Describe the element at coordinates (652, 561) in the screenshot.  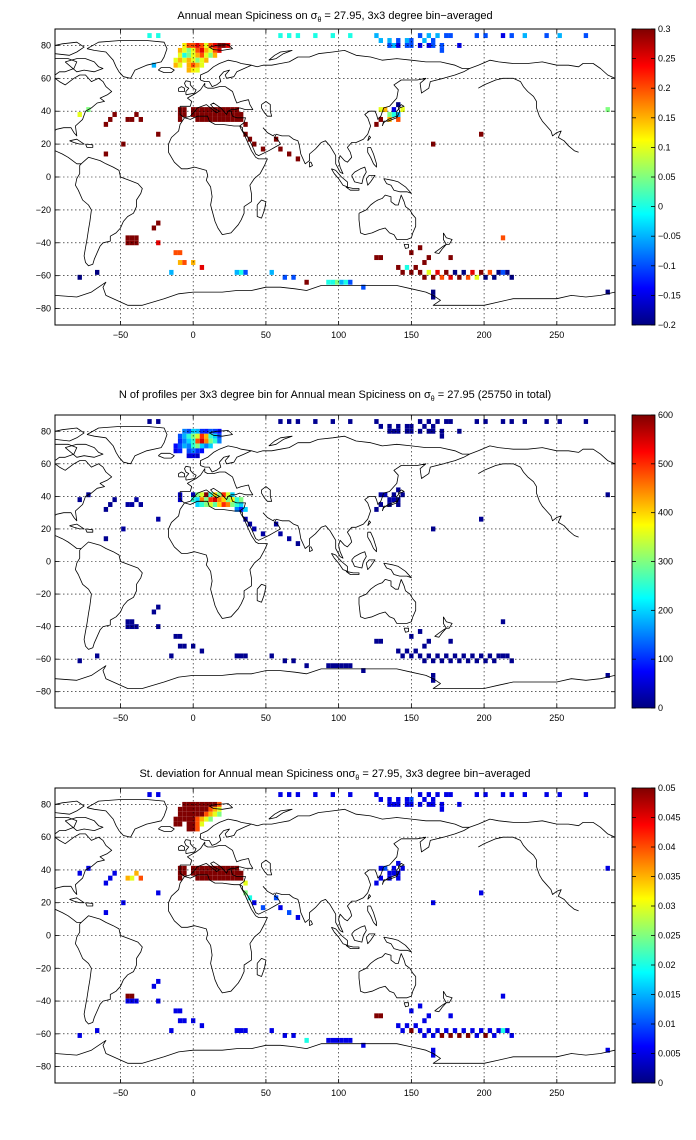
I see `colorbar: 0 100 200 300 400 500 600` at that location.